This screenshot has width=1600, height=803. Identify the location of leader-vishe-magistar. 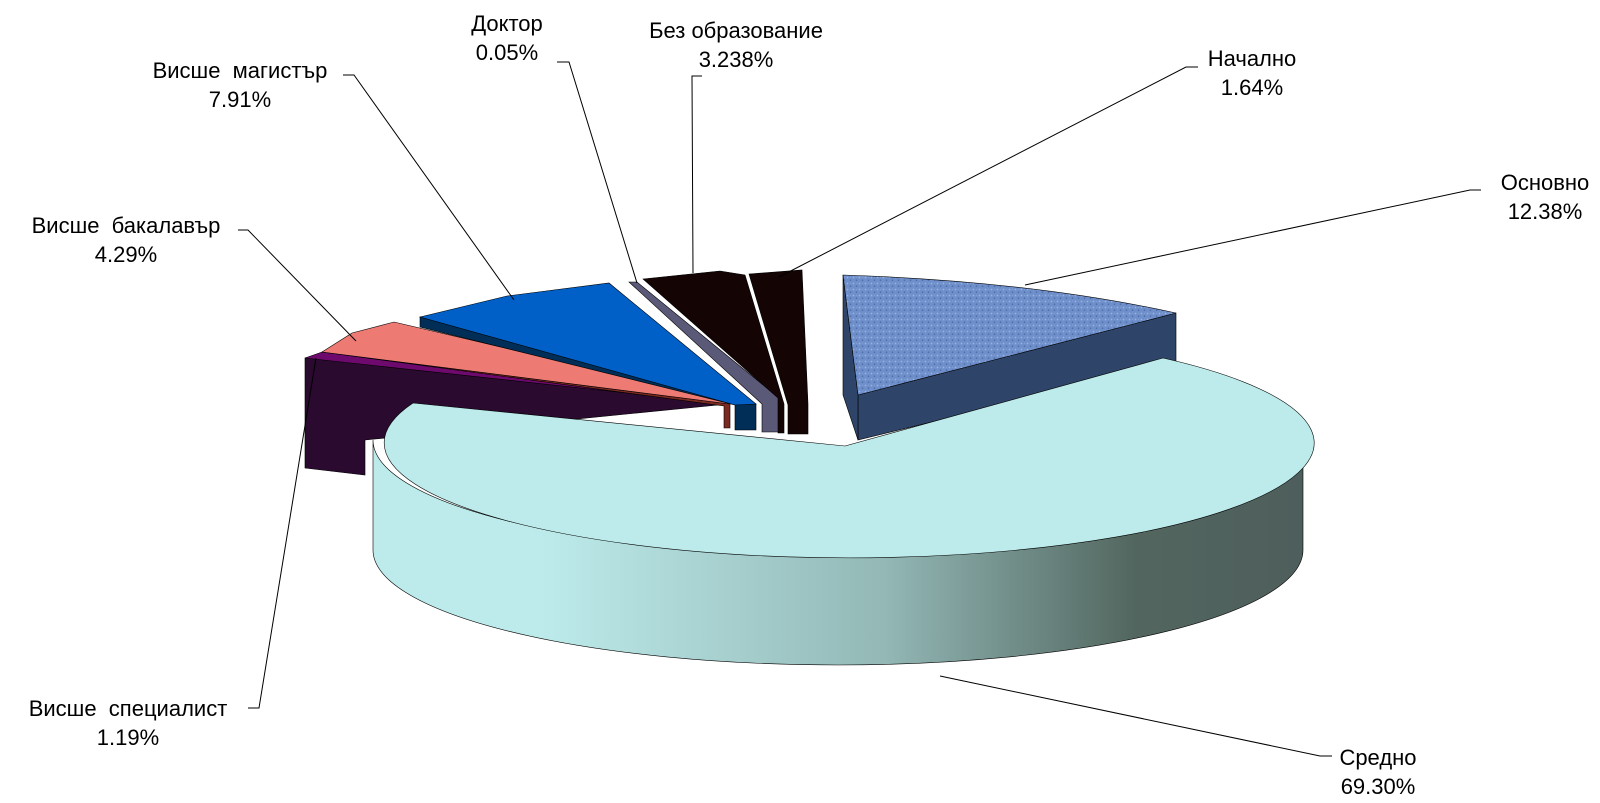
(429, 187).